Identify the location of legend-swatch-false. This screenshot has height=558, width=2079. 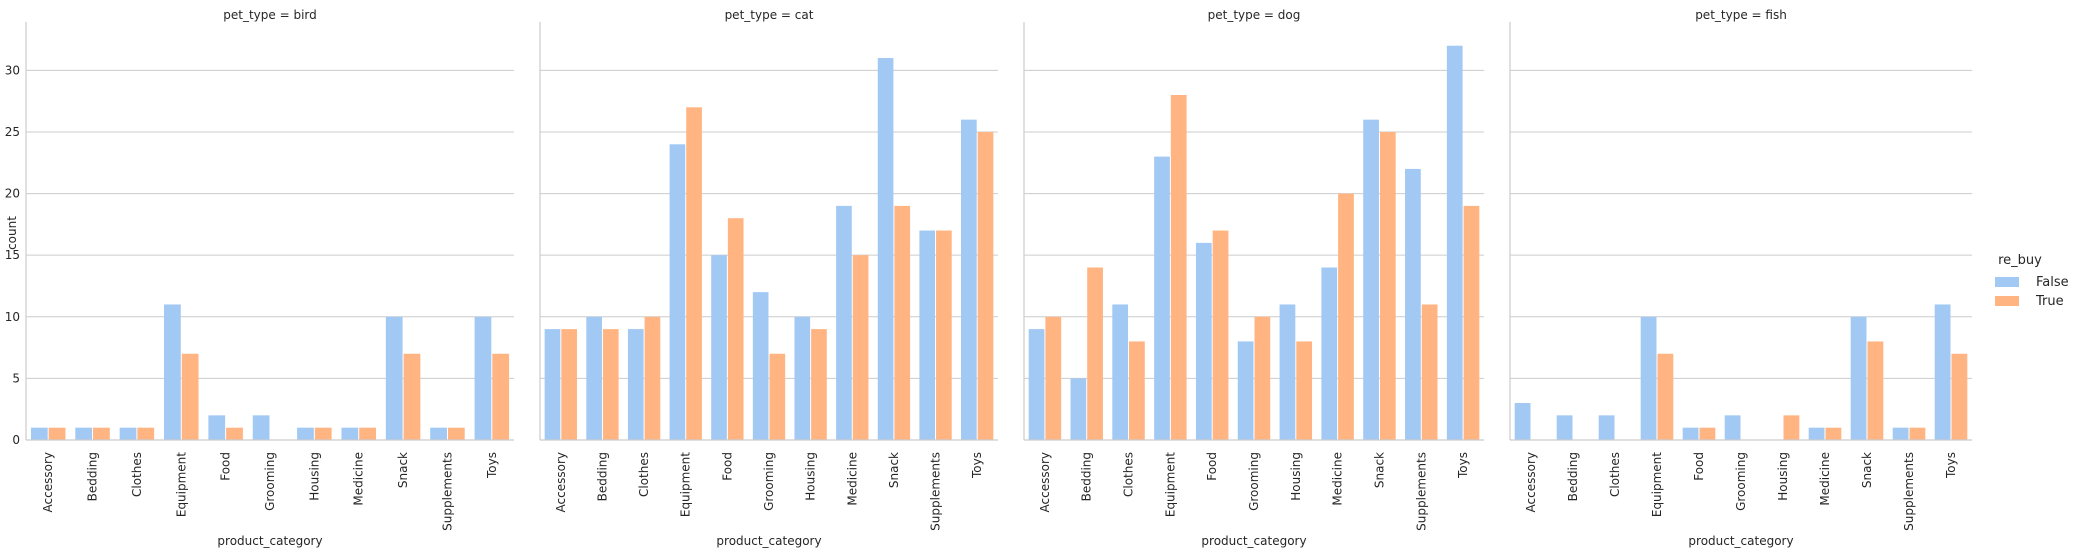
(2007, 282).